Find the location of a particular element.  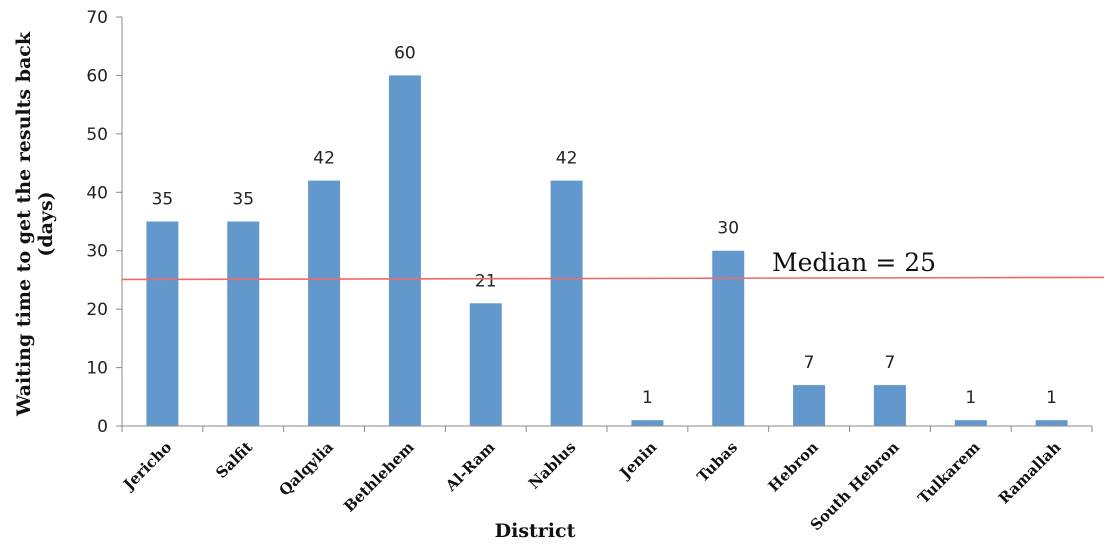

y-tick-label: 20 is located at coordinates (97, 310).